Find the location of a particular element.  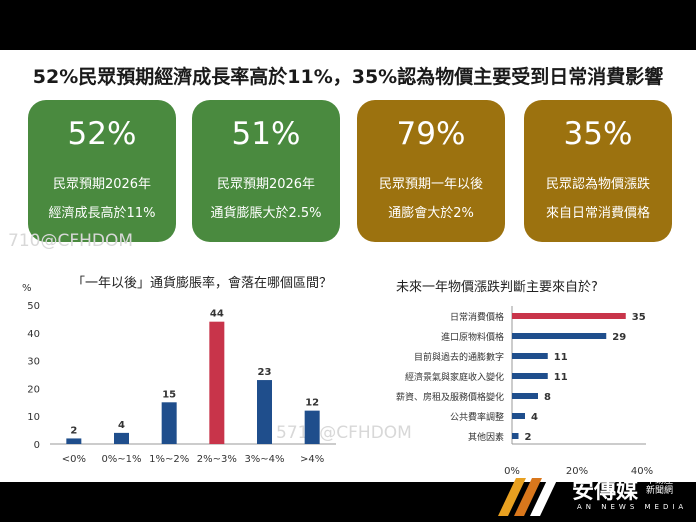

x-tick-label: 0%~1% is located at coordinates (121, 459).